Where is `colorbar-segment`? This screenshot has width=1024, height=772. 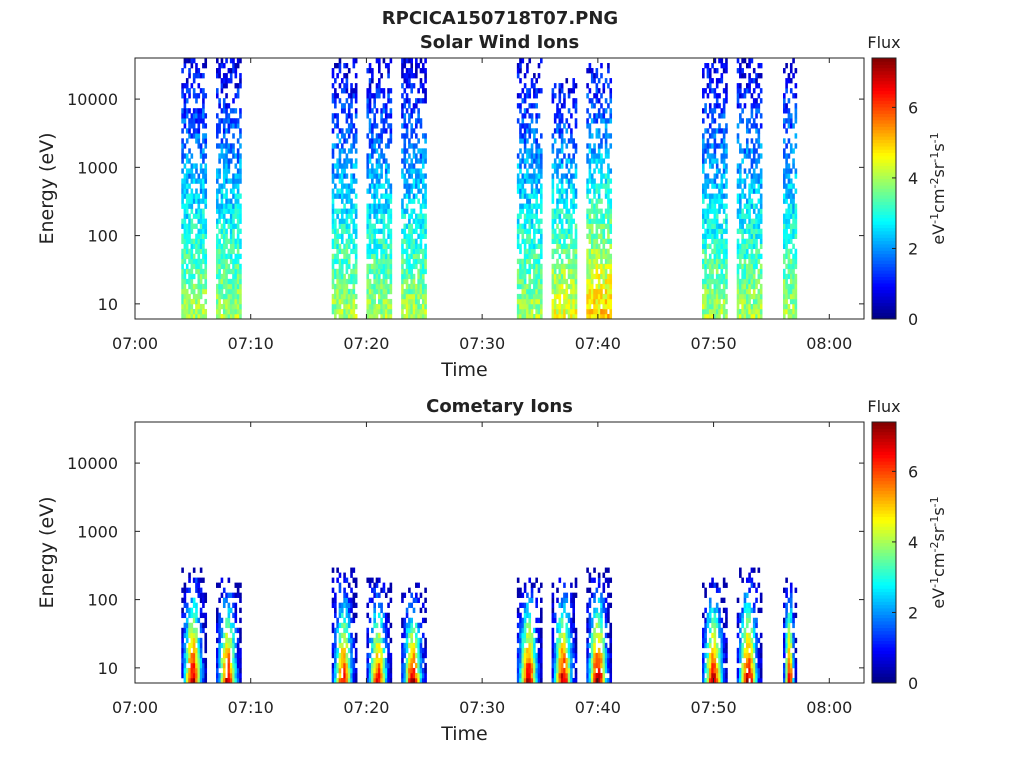
colorbar-segment is located at coordinates (884, 112).